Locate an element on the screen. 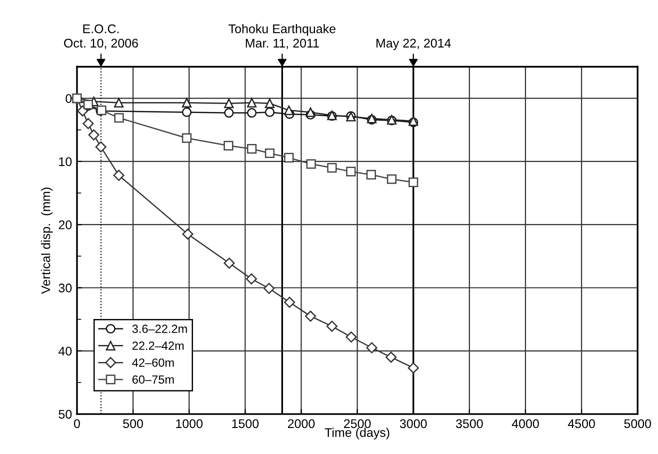 The image size is (658, 454). legend-label: 42–60m is located at coordinates (153, 362).